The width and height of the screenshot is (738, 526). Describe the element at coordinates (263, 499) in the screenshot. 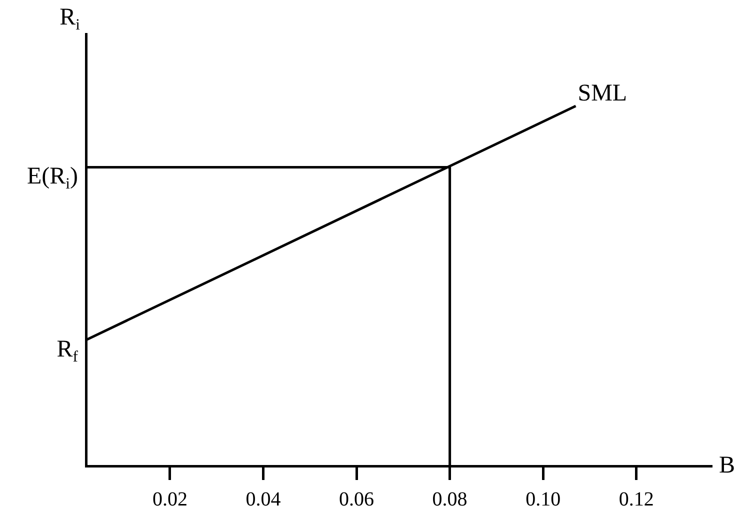

I see `x-tick-label: 0.04` at that location.